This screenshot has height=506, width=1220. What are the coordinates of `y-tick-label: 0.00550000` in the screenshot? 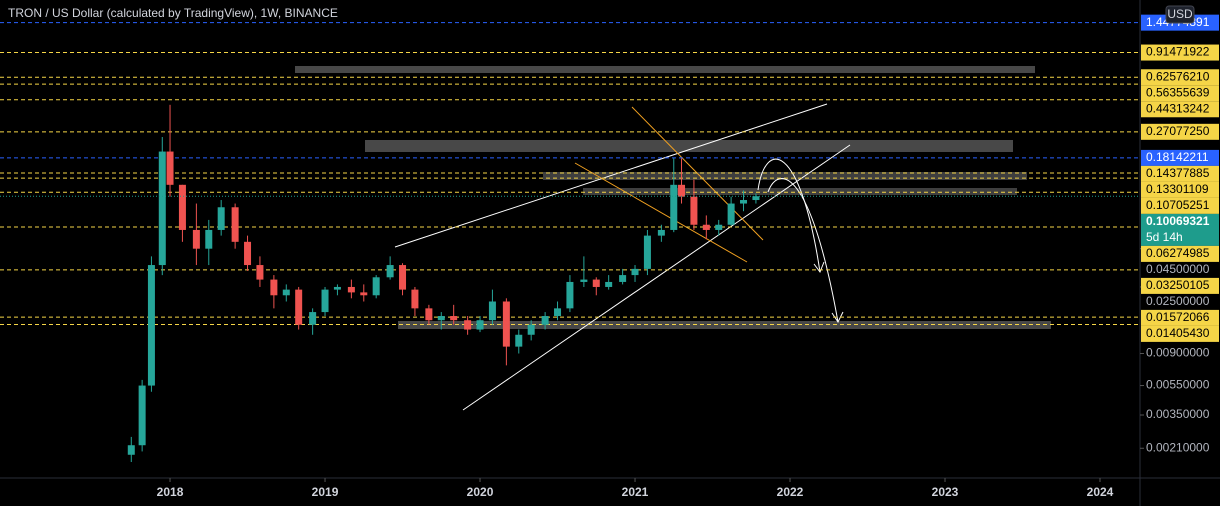 It's located at (1178, 385).